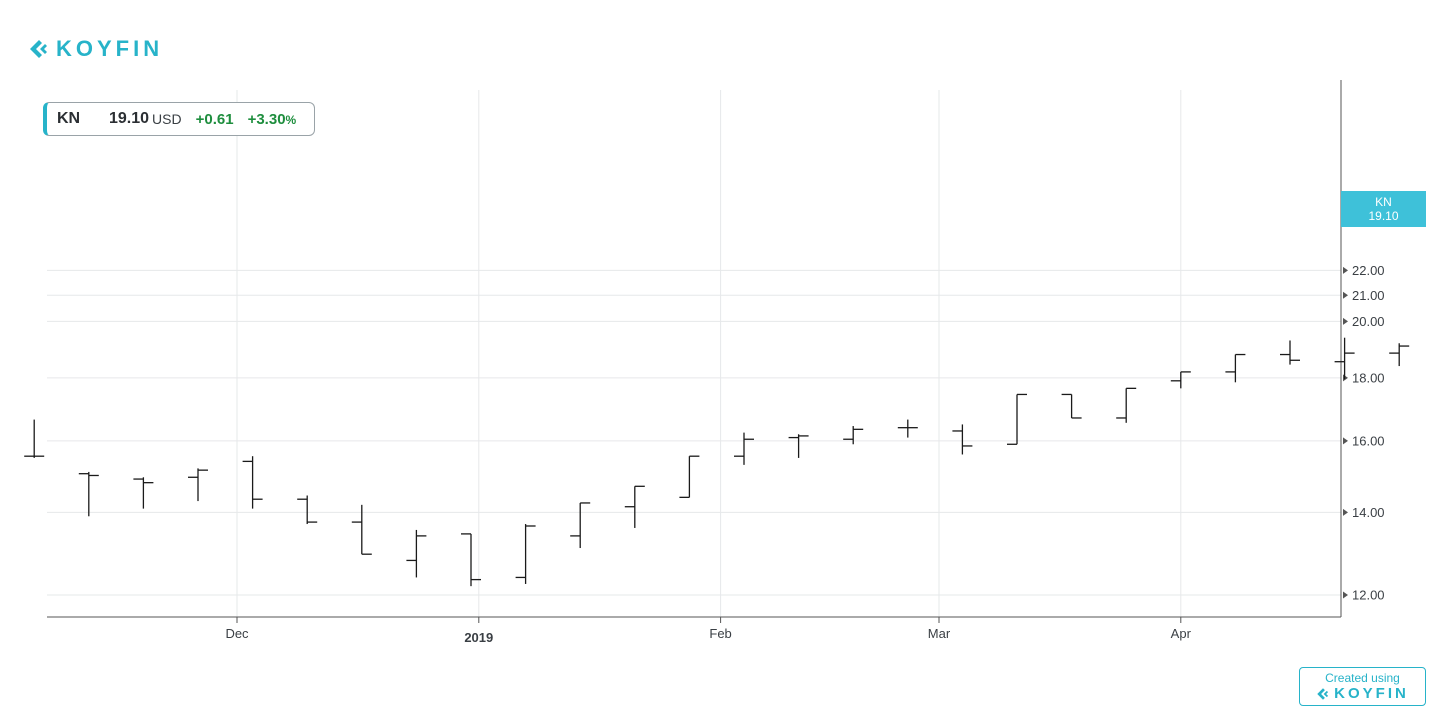  I want to click on y-tick-label: 20.00, so click(1368, 321).